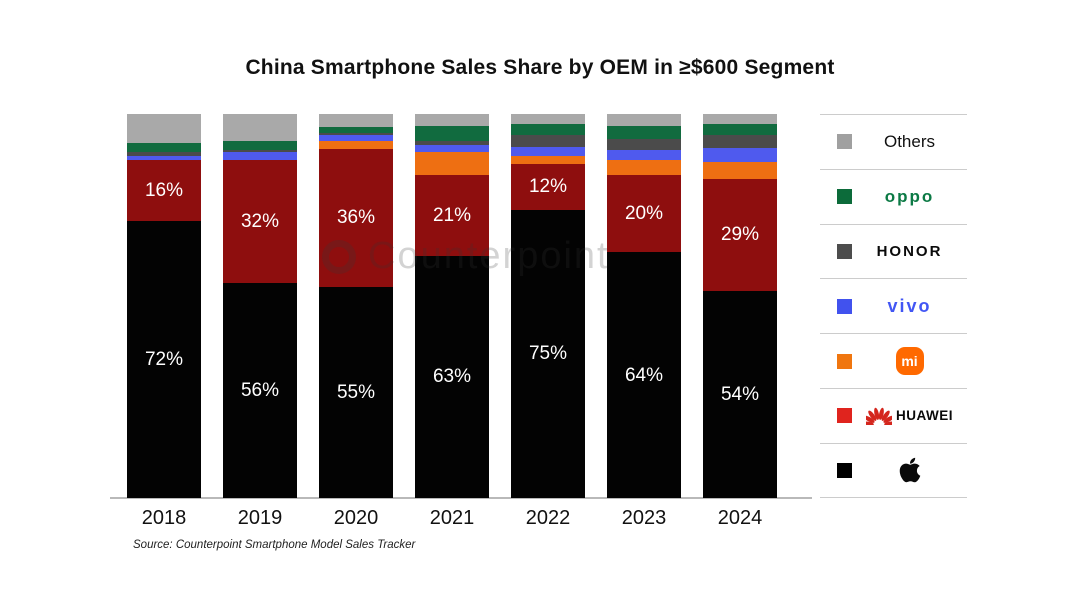 The image size is (1080, 608). I want to click on x-tick-2023: 2023, so click(644, 518).